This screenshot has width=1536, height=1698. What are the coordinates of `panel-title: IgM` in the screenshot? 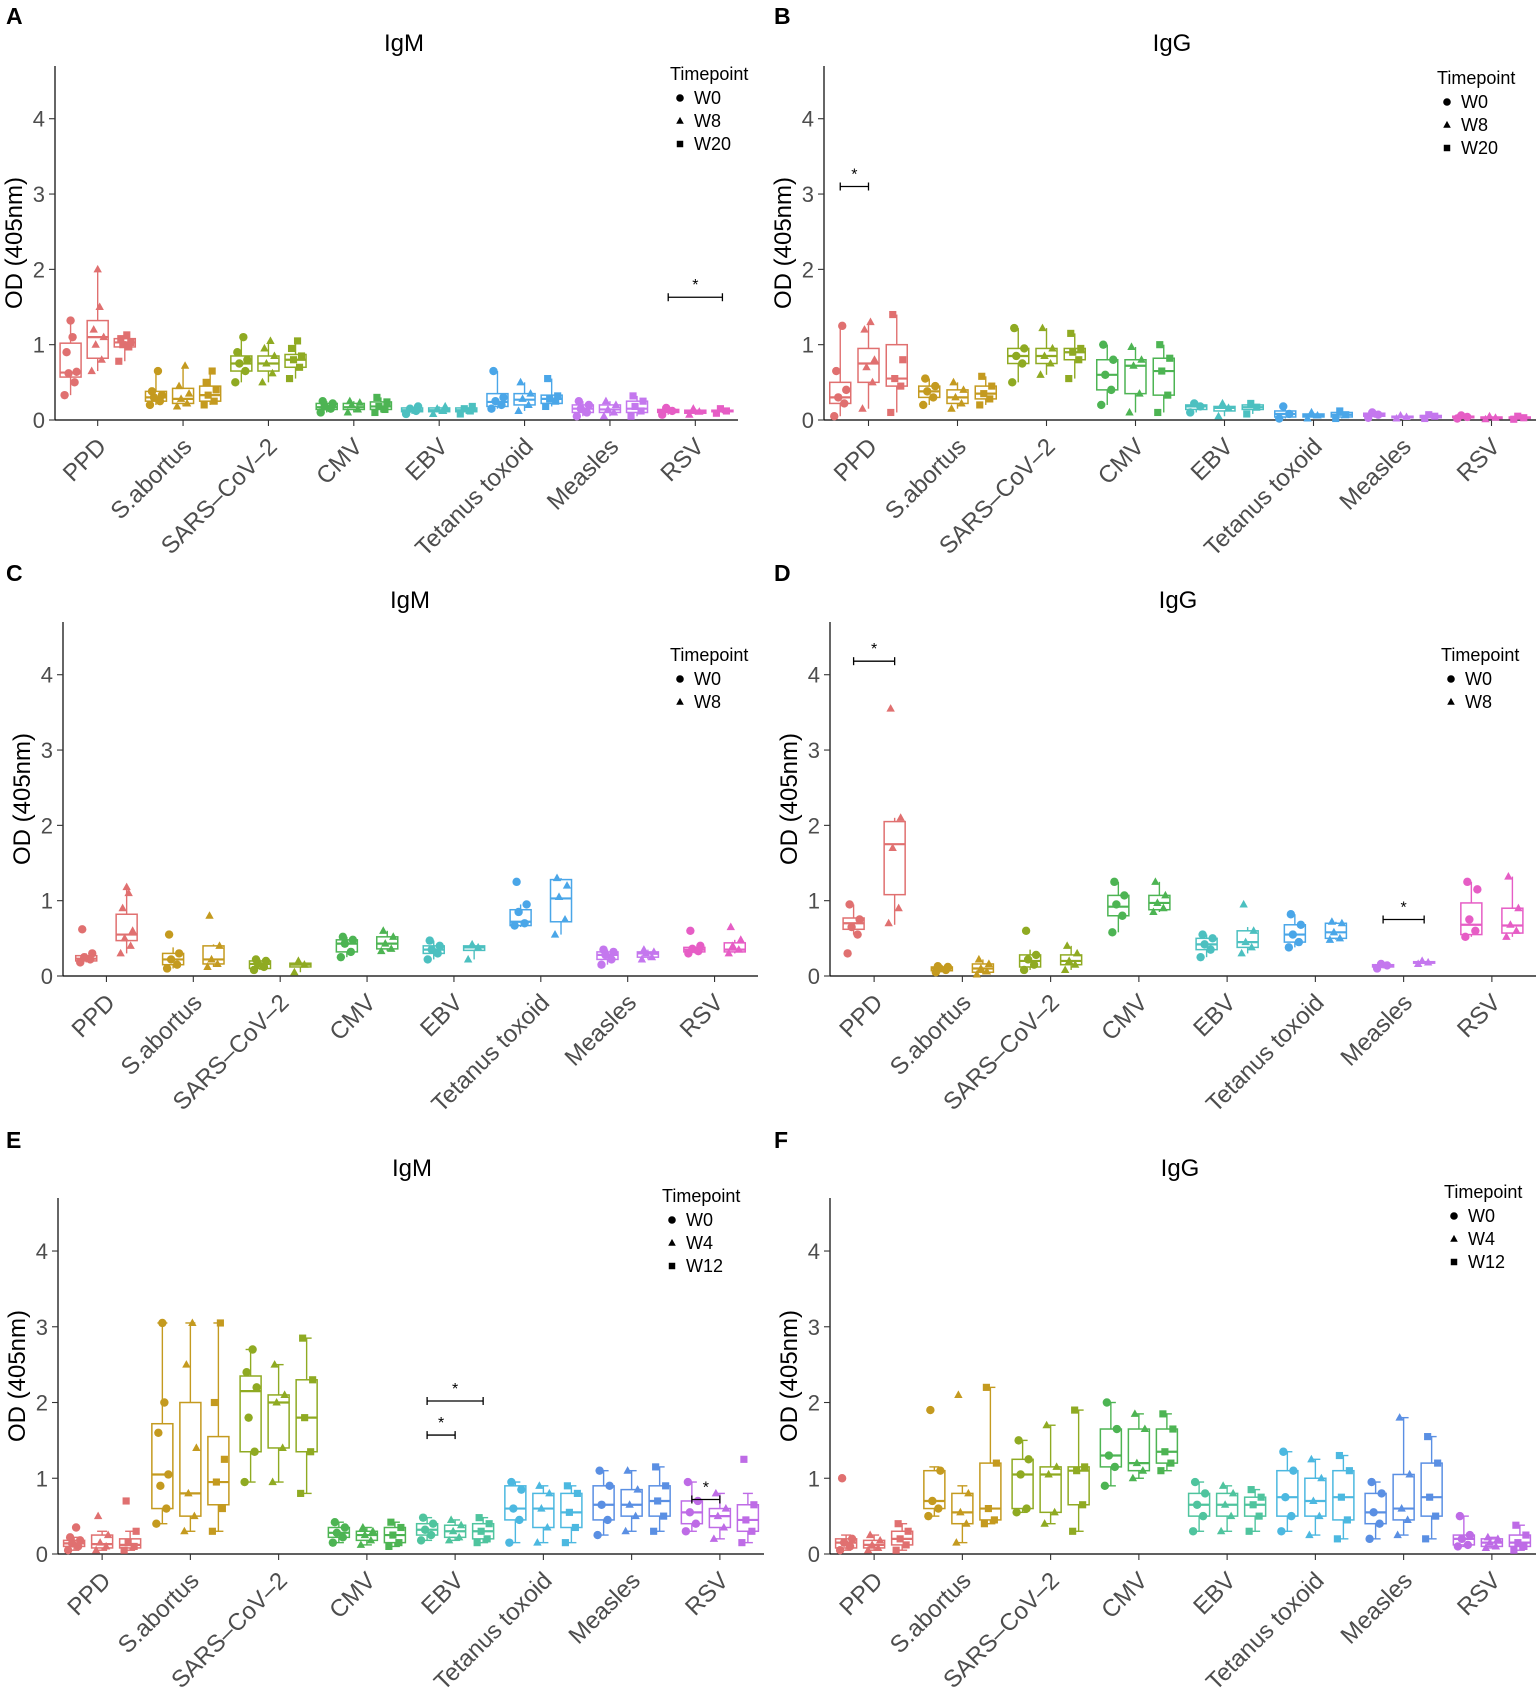 It's located at (412, 1168).